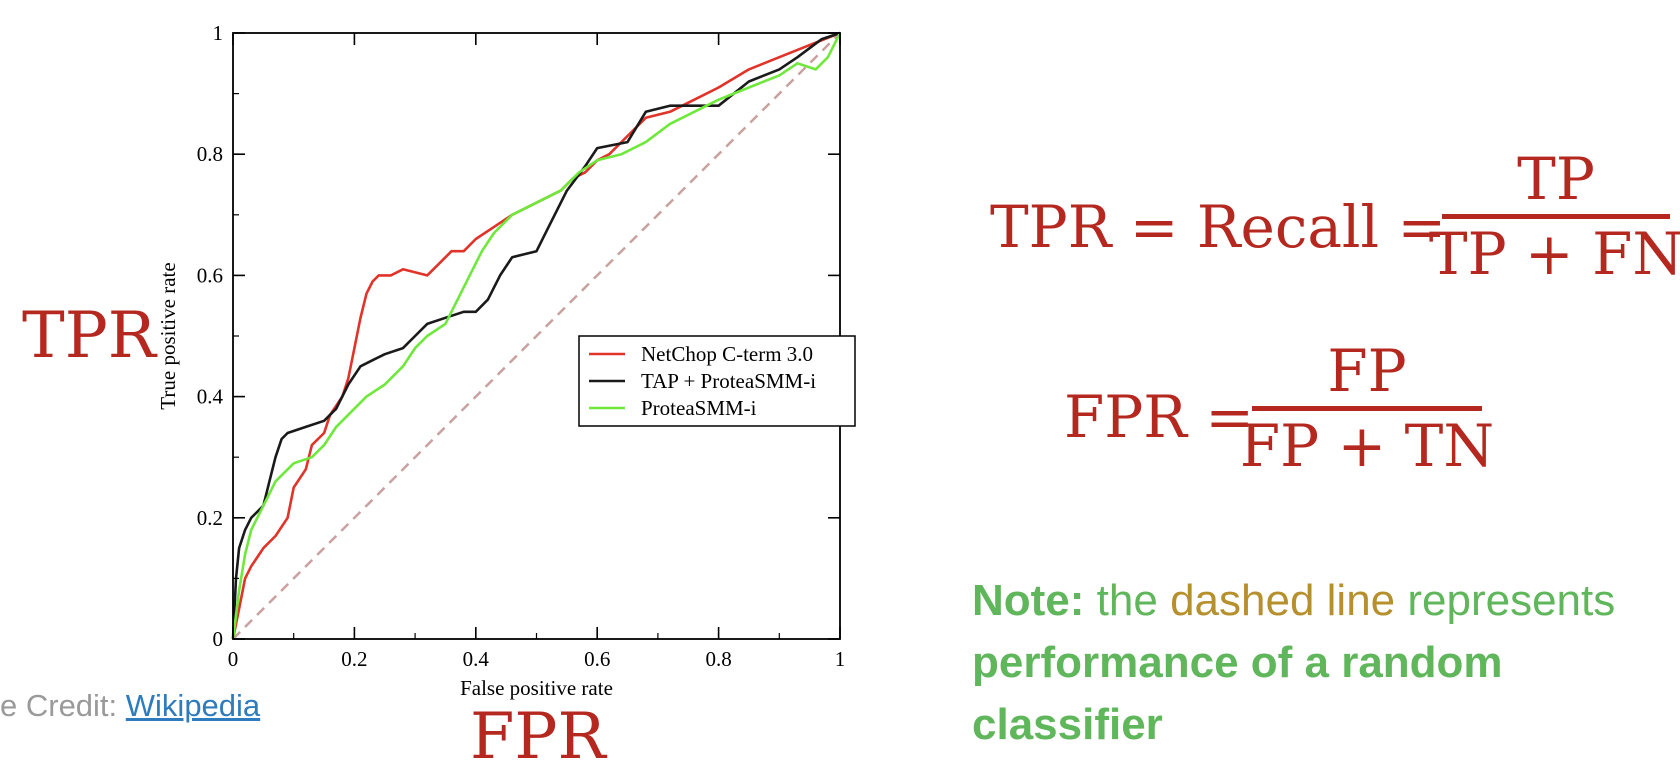 The width and height of the screenshot is (1680, 778). Describe the element at coordinates (476, 659) in the screenshot. I see `x-tick-label: 0.4` at that location.